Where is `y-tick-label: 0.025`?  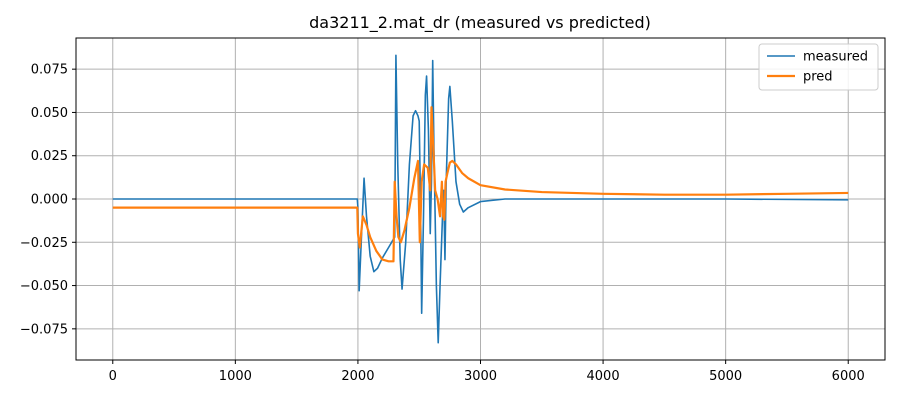
y-tick-label: 0.025 is located at coordinates (49, 156).